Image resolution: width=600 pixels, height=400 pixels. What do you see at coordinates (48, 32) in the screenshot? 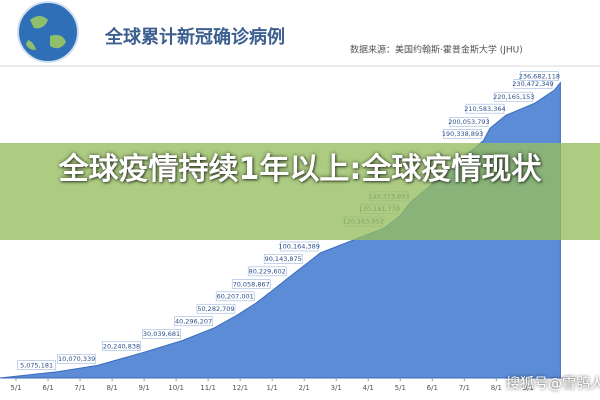
I see `globe-icon` at bounding box center [48, 32].